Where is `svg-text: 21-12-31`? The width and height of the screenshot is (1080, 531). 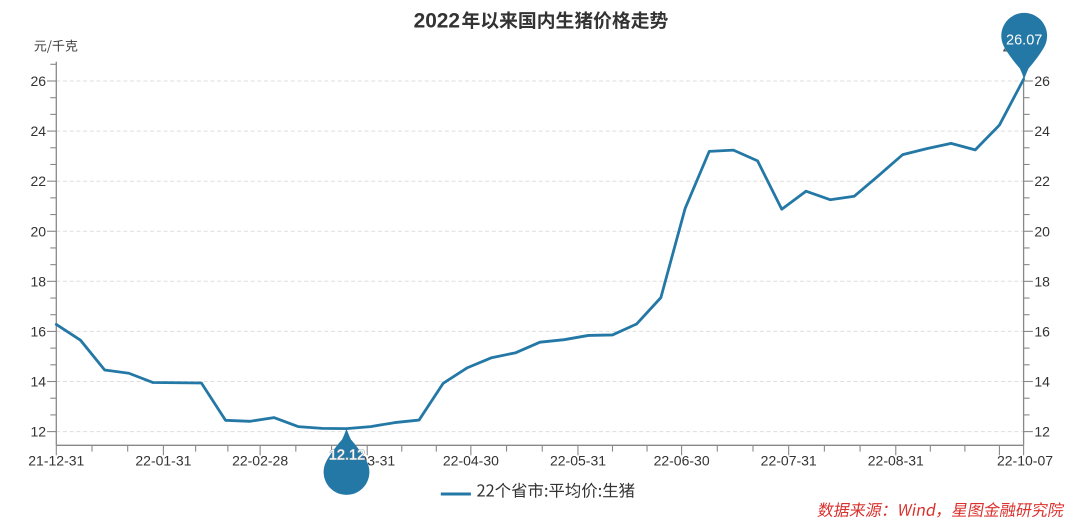 svg-text: 21-12-31 is located at coordinates (56, 461).